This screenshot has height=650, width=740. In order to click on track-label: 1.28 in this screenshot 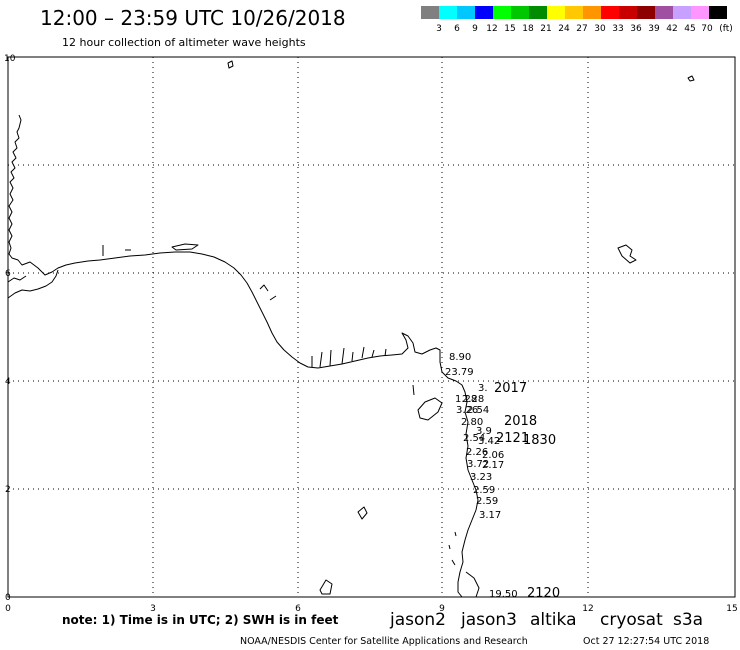, I will do `click(466, 399)`.